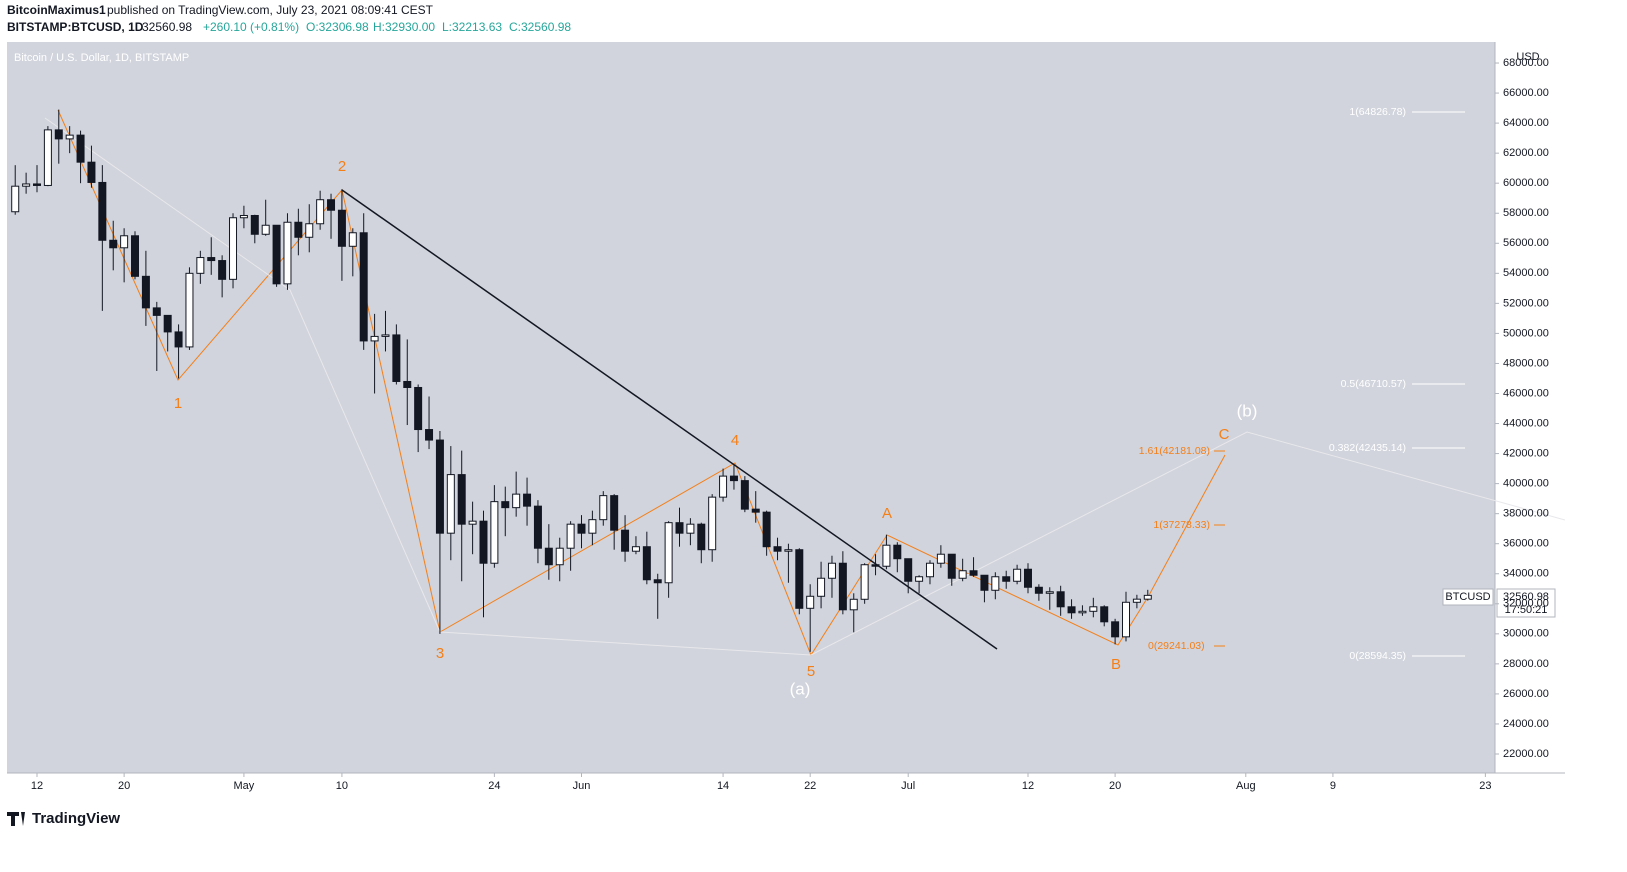  I want to click on y-tick-label: 22000.00, so click(1526, 754).